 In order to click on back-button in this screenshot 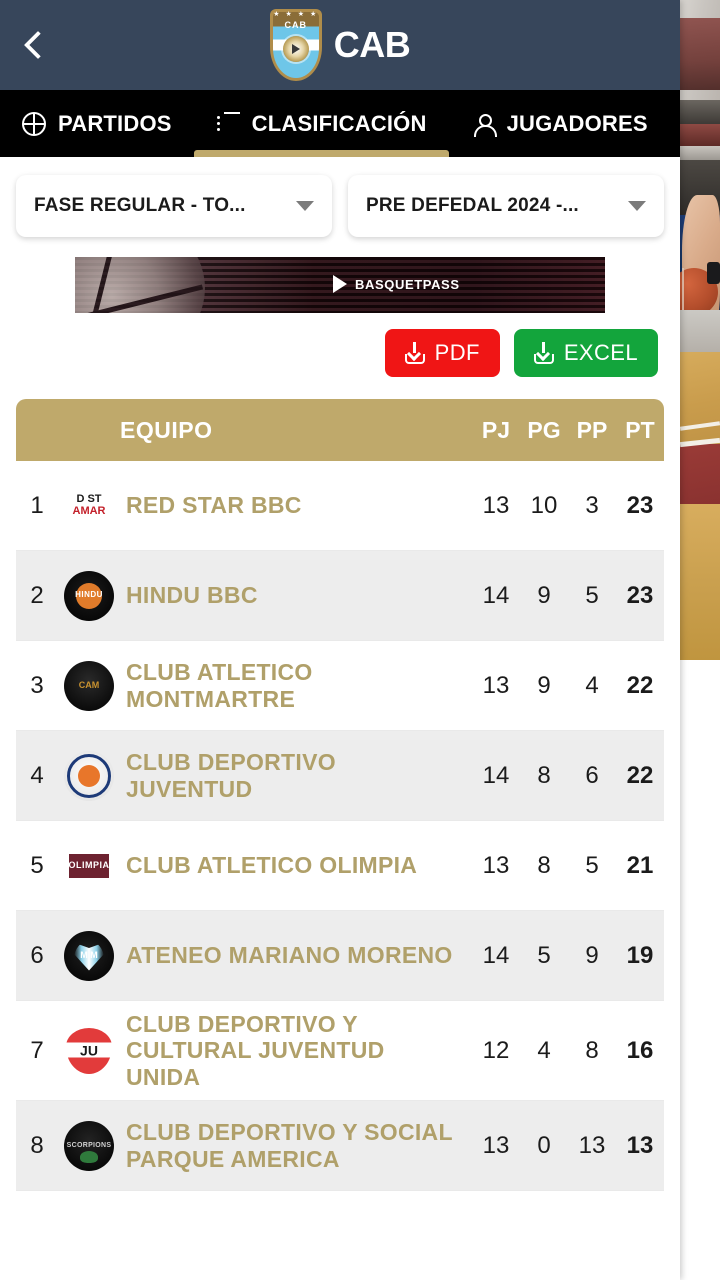, I will do `click(35, 45)`.